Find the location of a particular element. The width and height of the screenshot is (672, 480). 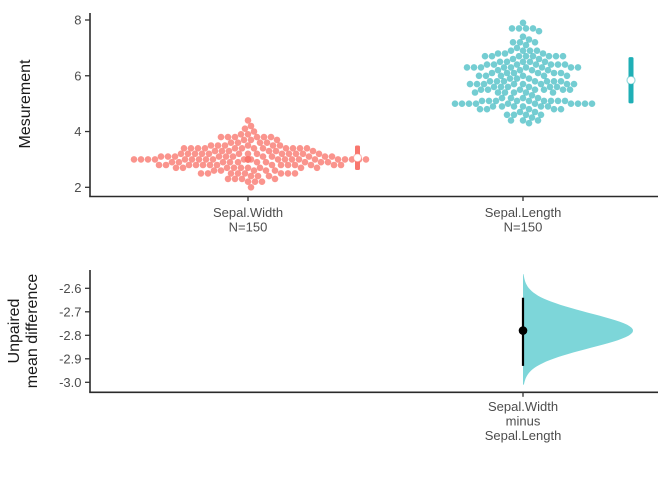

y-tick-label: -2.6 is located at coordinates (70, 288).